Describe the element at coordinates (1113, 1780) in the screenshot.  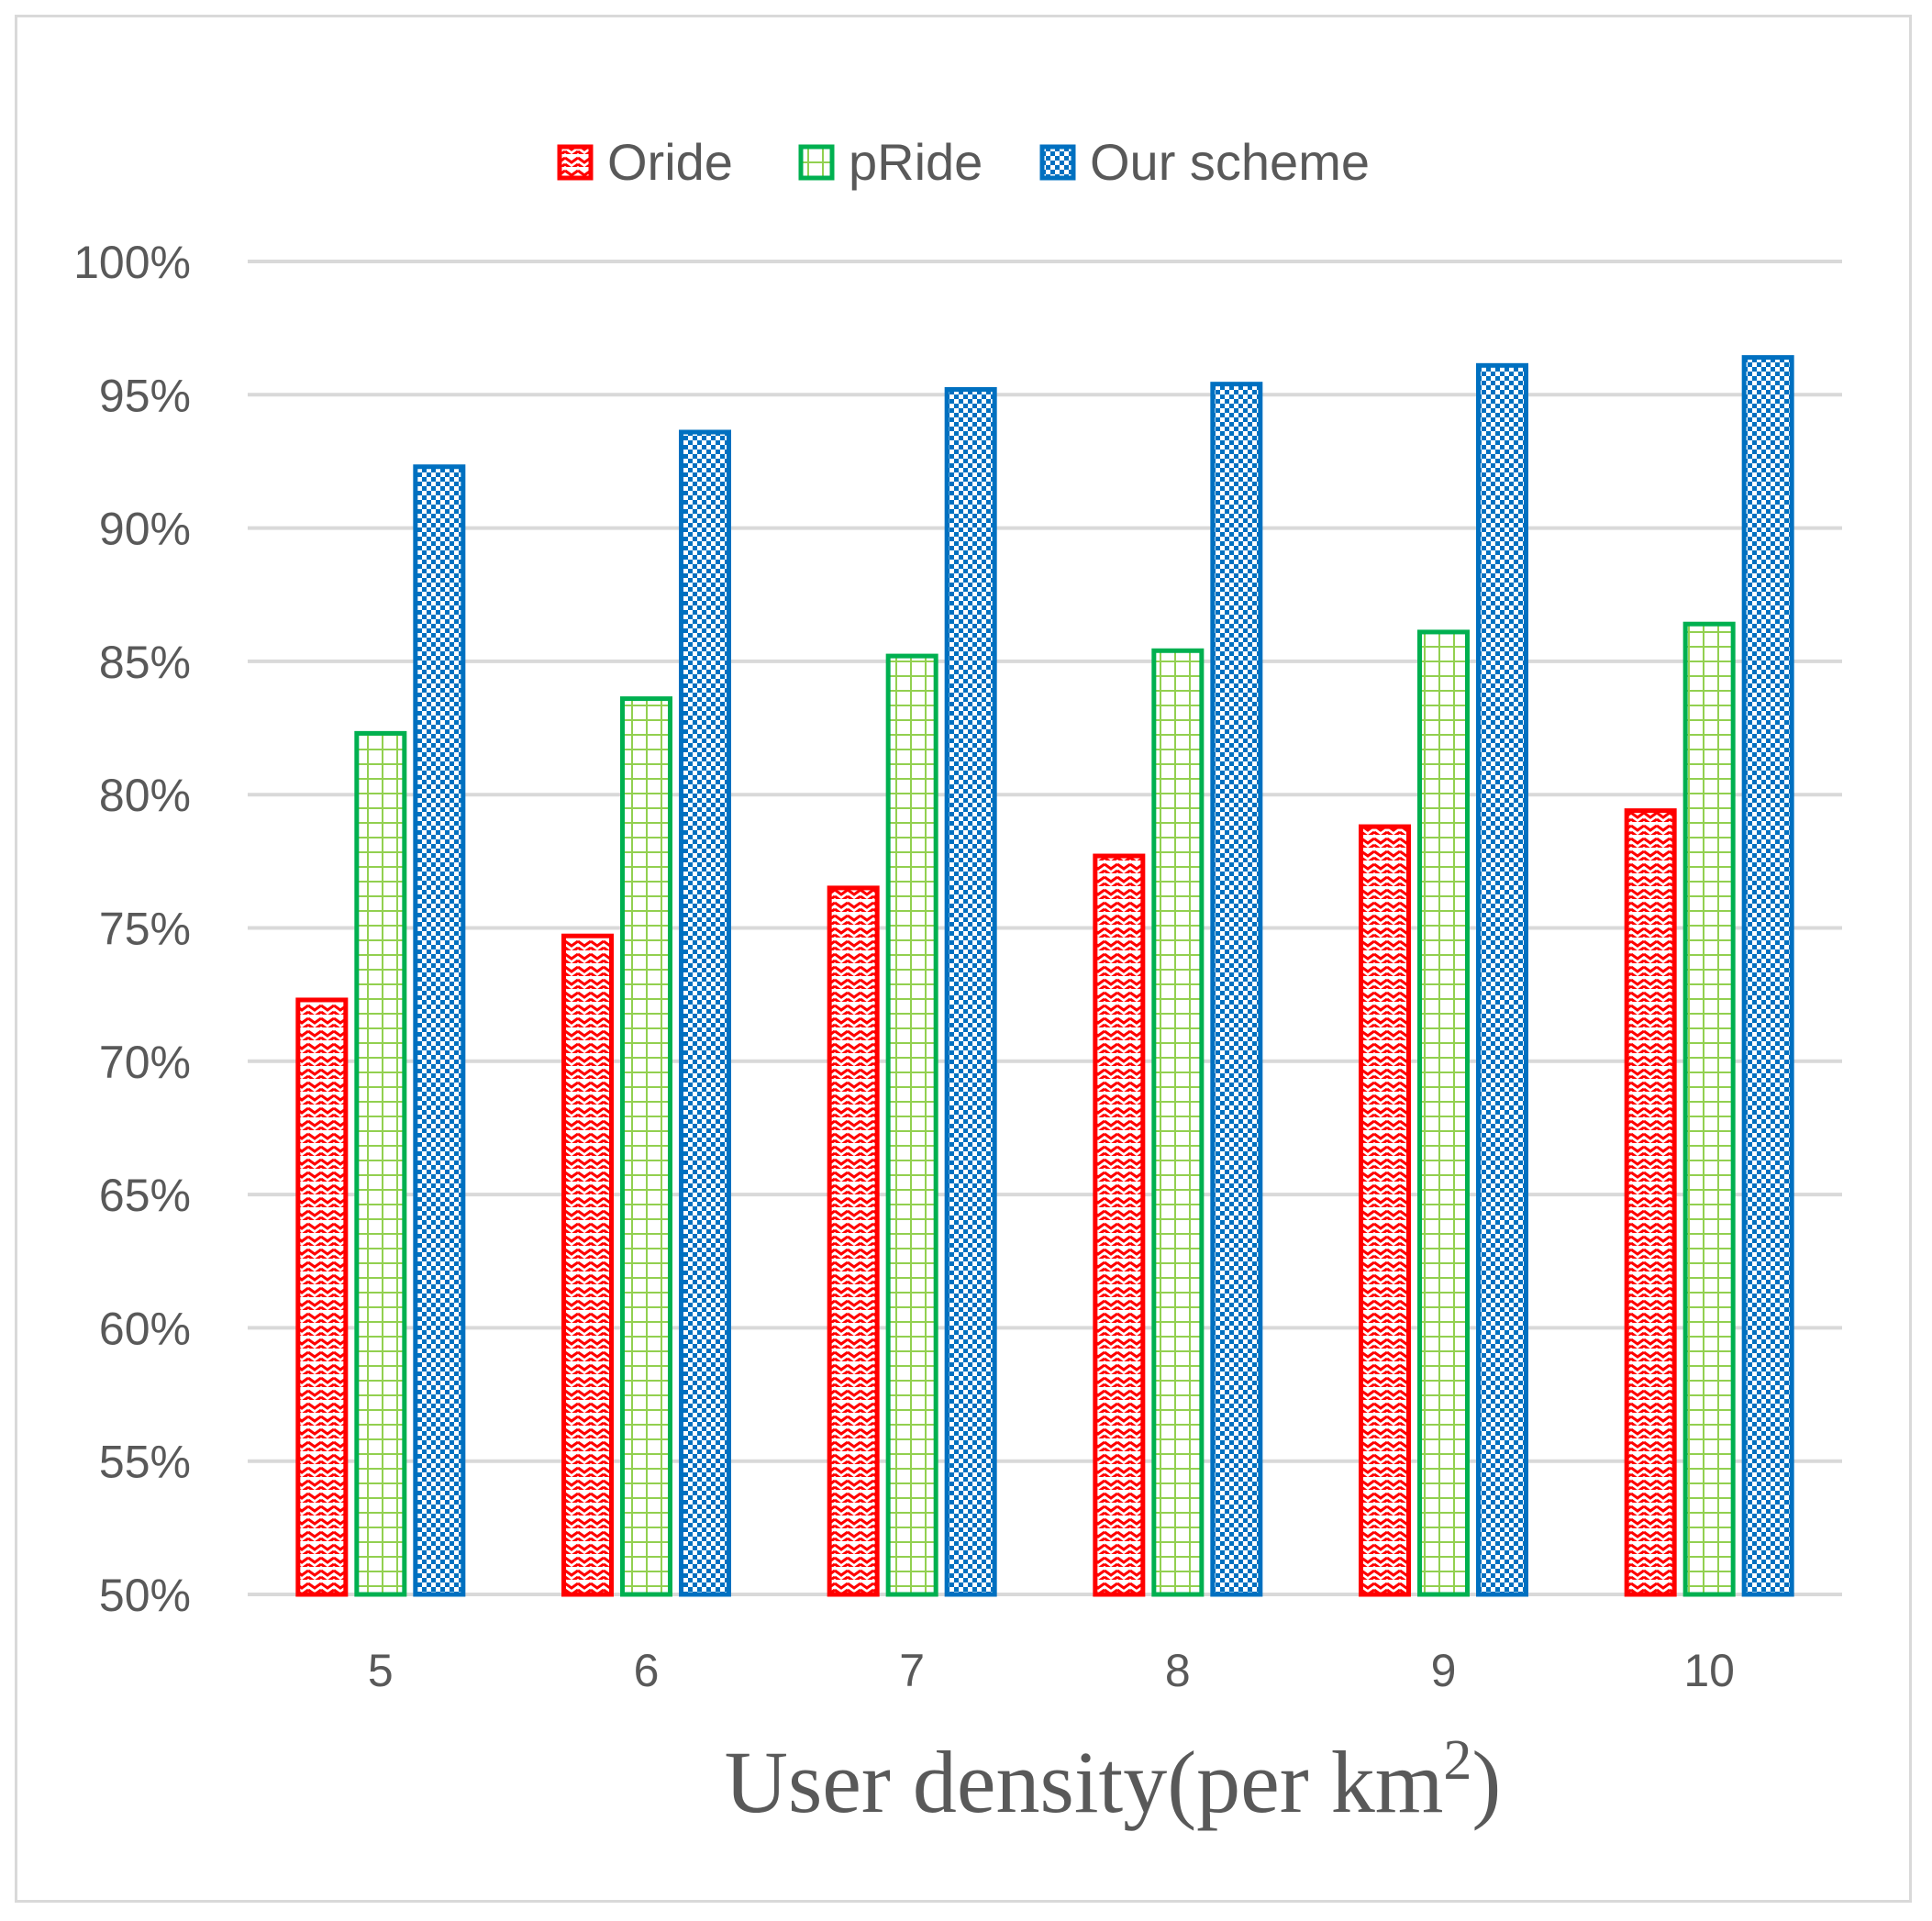
I see `x-axis-label: User density(per km2)` at that location.